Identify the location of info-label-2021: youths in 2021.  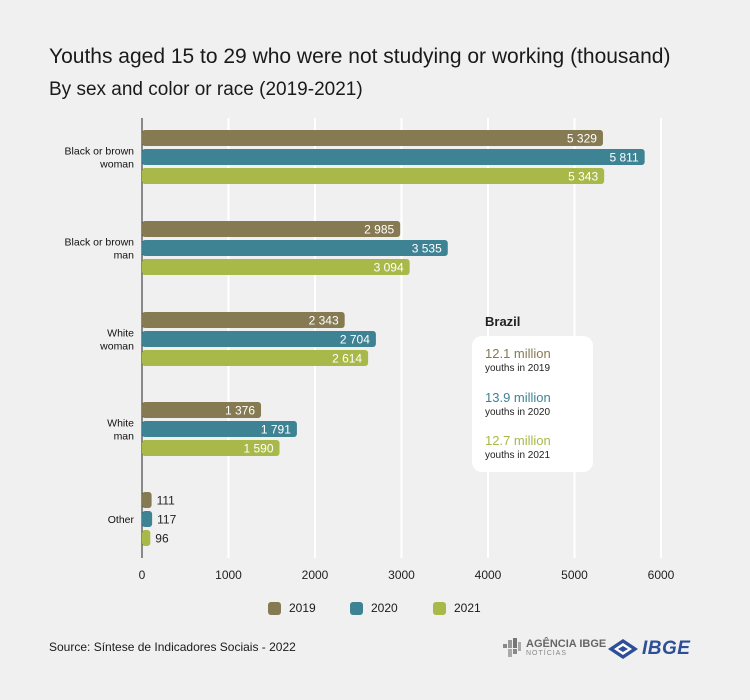
(518, 455).